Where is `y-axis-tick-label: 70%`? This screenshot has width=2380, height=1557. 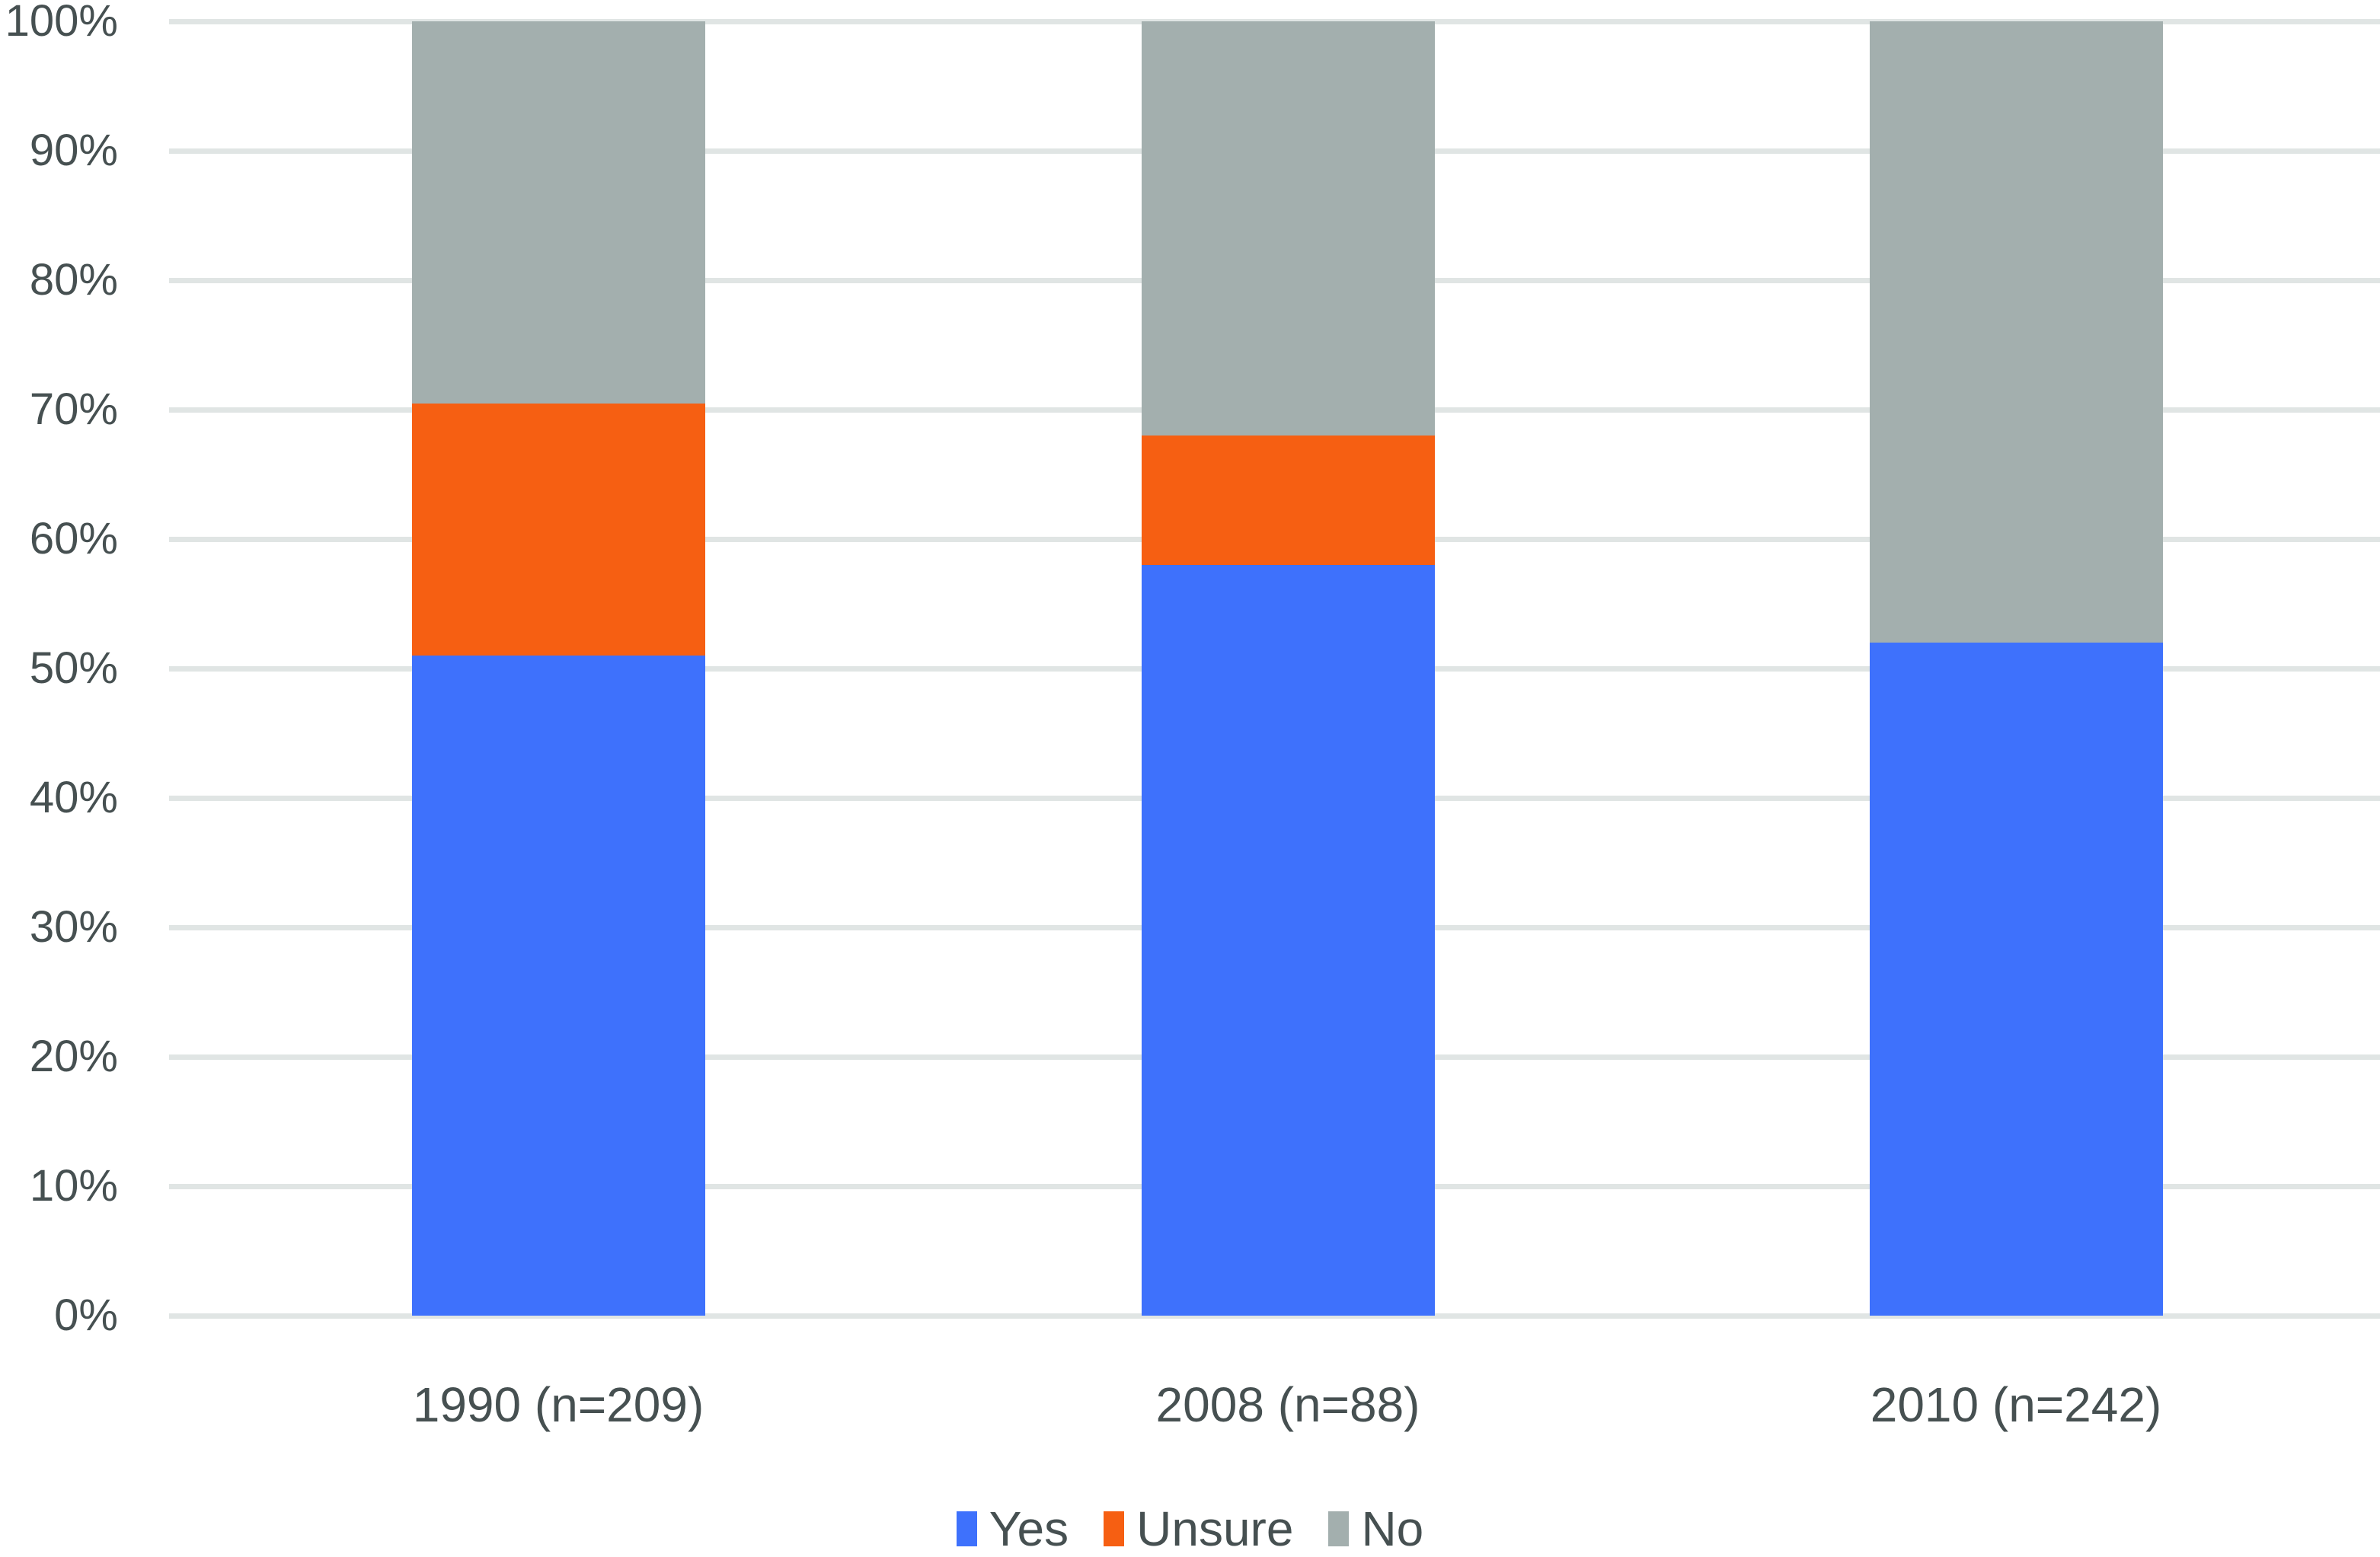
y-axis-tick-label: 70% is located at coordinates (73, 409).